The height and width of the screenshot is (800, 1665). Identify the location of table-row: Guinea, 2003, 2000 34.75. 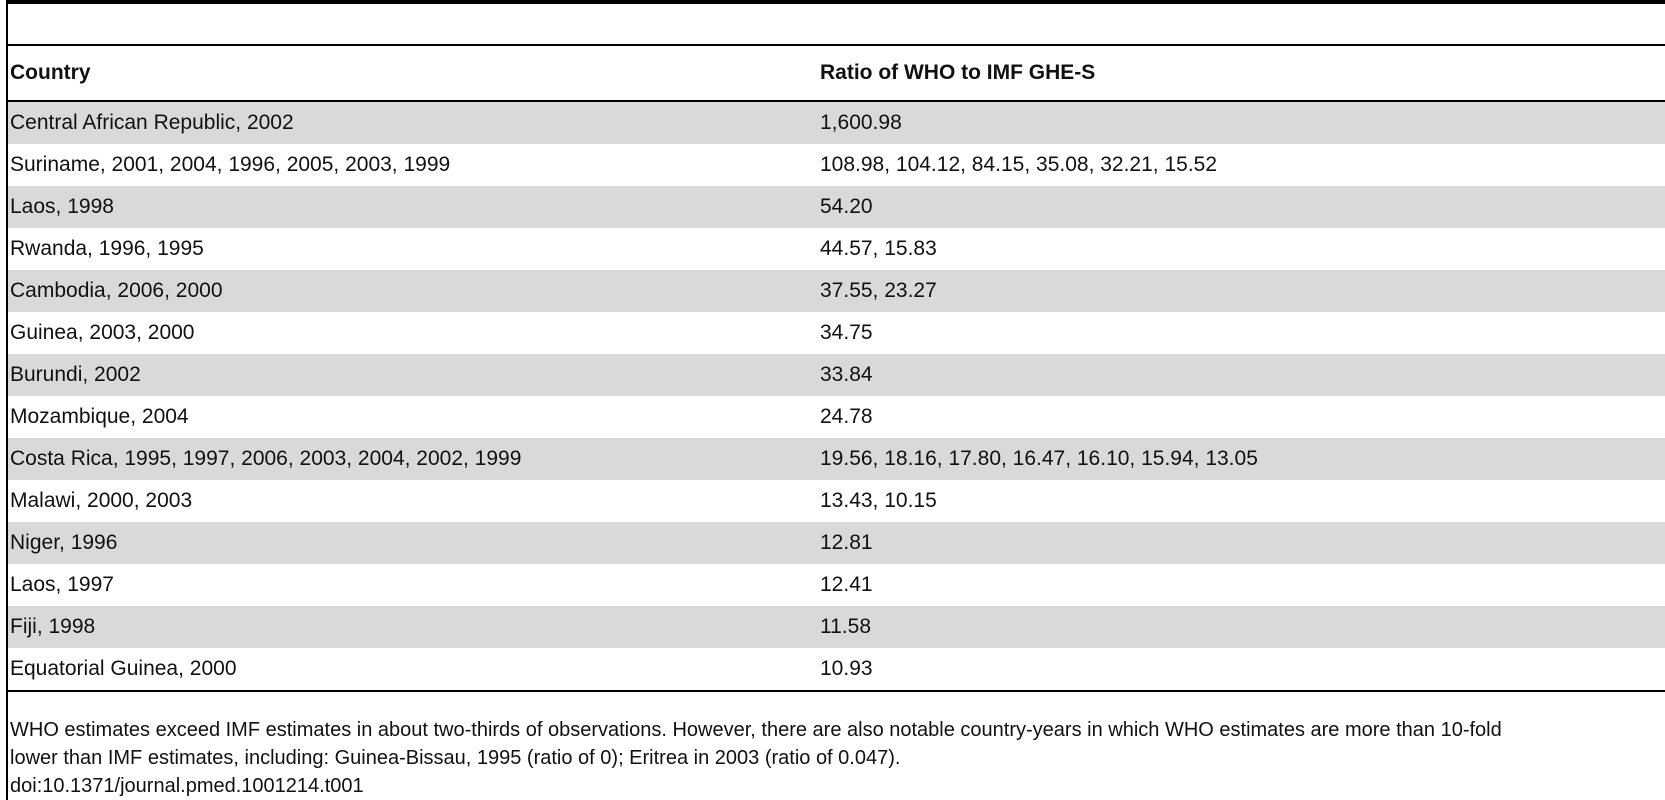
(836, 333).